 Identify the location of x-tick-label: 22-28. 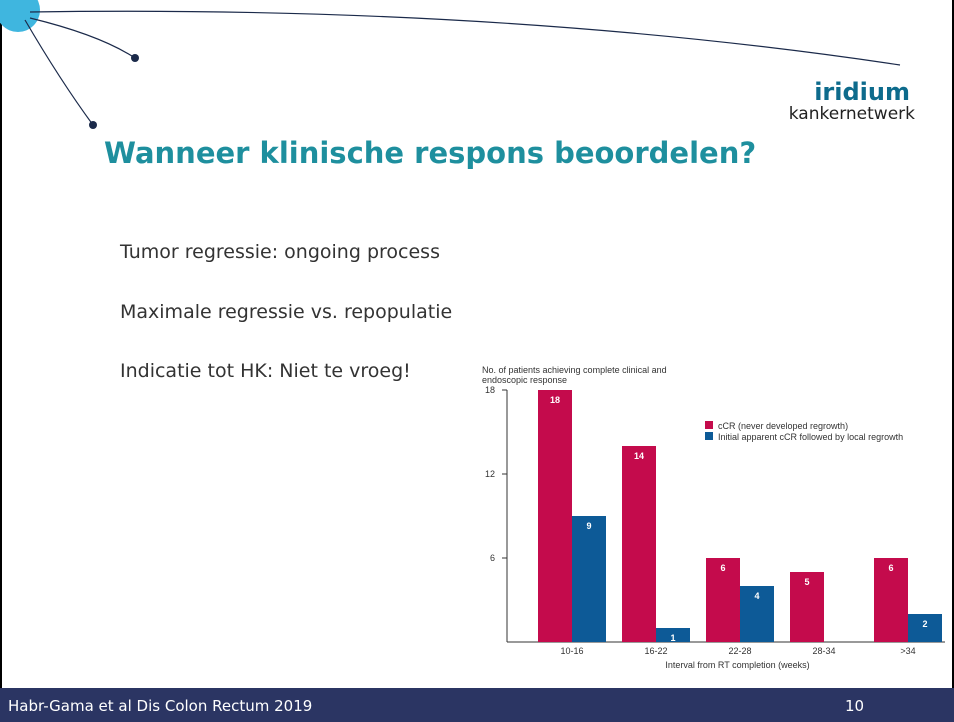
(739, 651).